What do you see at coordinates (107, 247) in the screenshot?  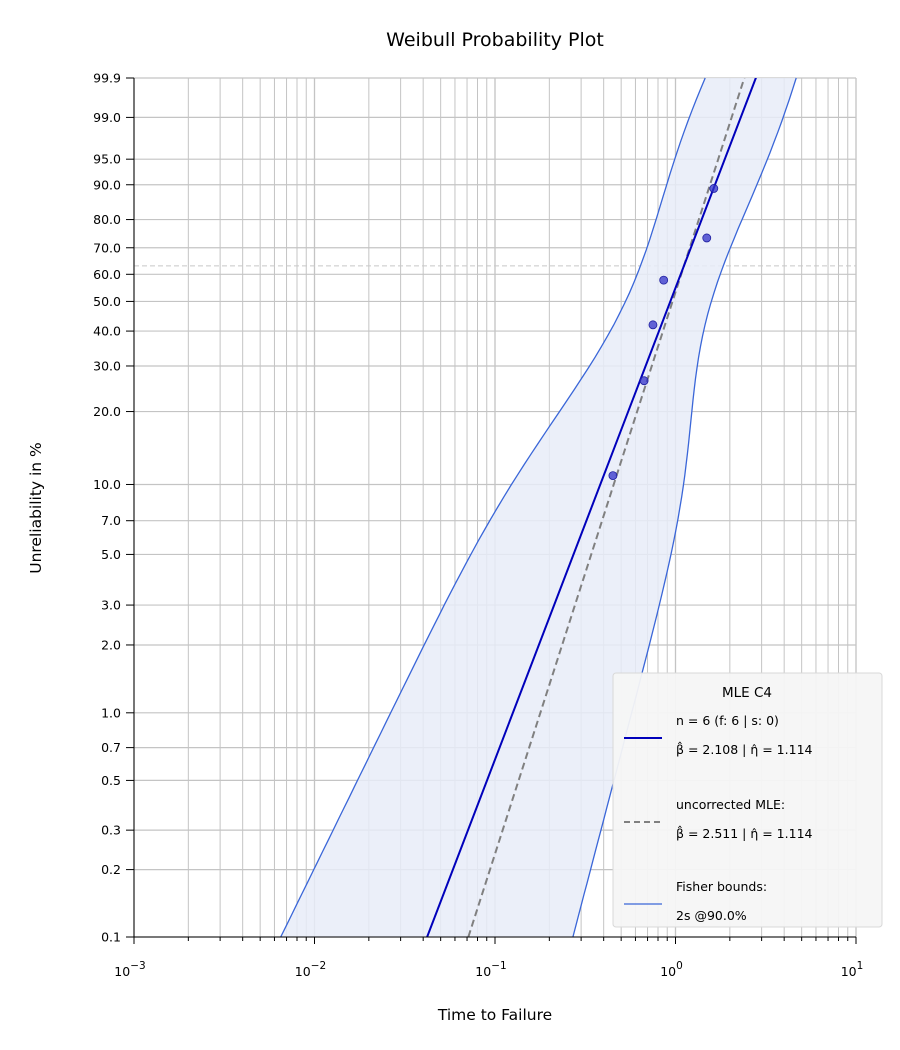 I see `y-tick-label: 70.0` at bounding box center [107, 247].